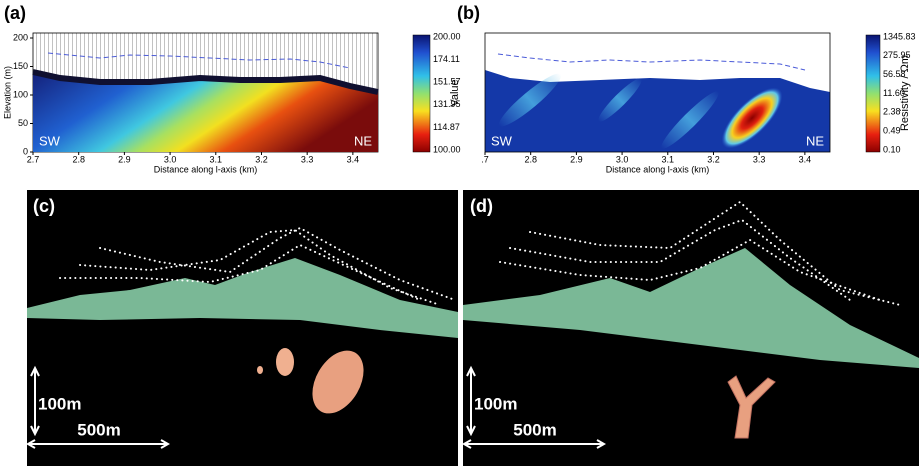 This screenshot has height=471, width=919. What do you see at coordinates (25, 151) in the screenshot?
I see `y-tick-label: 0` at bounding box center [25, 151].